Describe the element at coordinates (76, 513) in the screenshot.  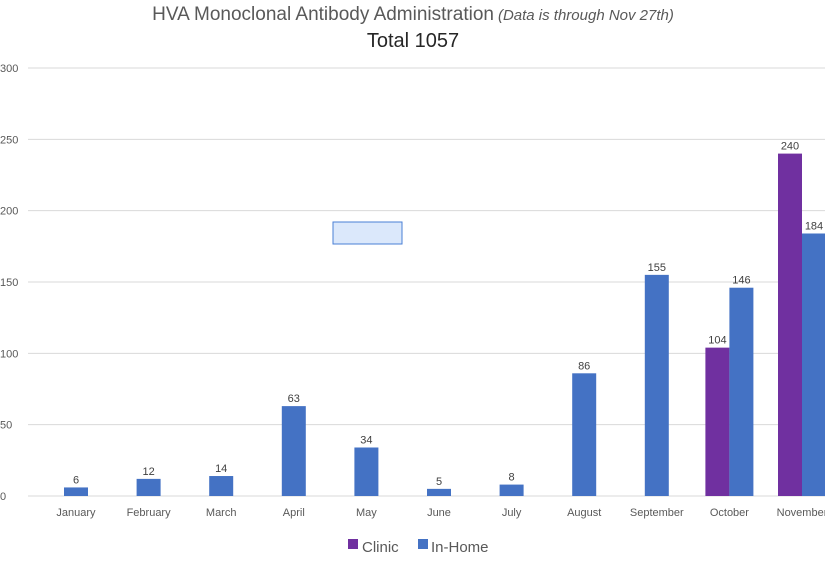
I see `x-tick-label: January` at that location.